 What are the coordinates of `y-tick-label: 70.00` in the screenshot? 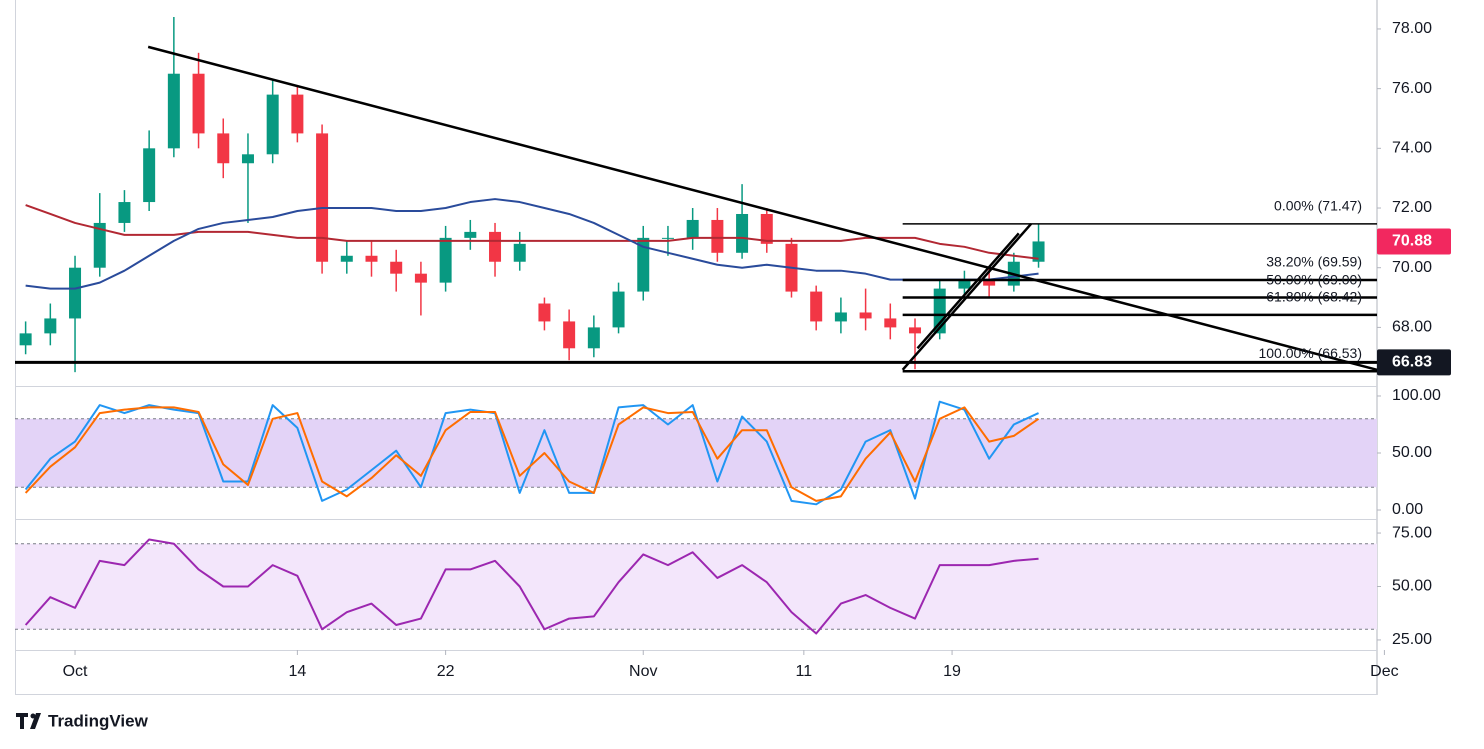 It's located at (1412, 267).